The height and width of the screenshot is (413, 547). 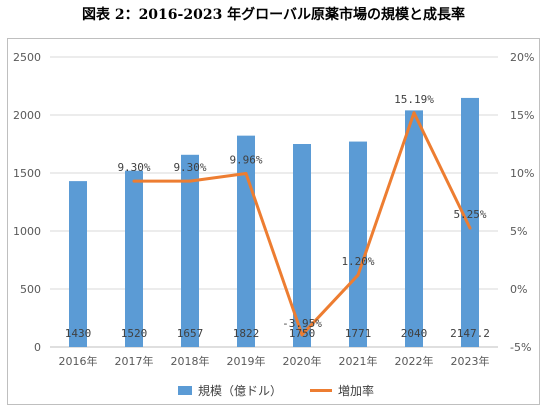 What do you see at coordinates (246, 361) in the screenshot?
I see `x-tick-label: 2019年` at bounding box center [246, 361].